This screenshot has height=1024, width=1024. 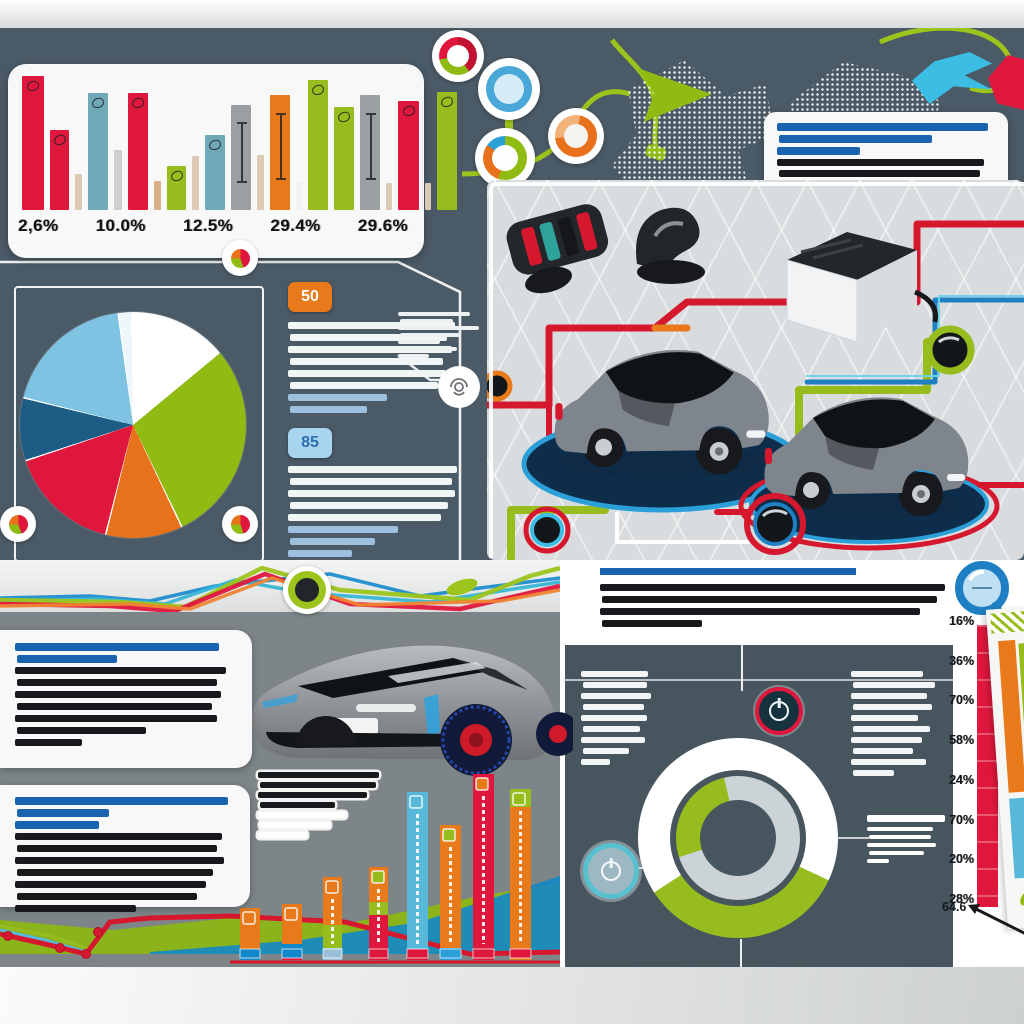 What do you see at coordinates (280, 869) in the screenshot?
I see `growth-bar-chart` at bounding box center [280, 869].